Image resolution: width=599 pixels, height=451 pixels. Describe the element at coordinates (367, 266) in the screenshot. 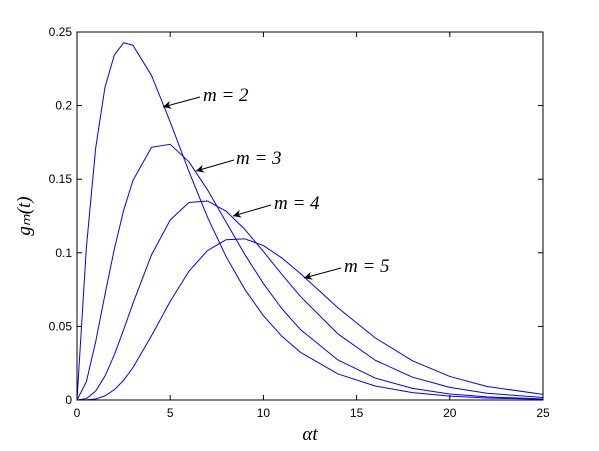

I see `annotation: m = 5` at that location.